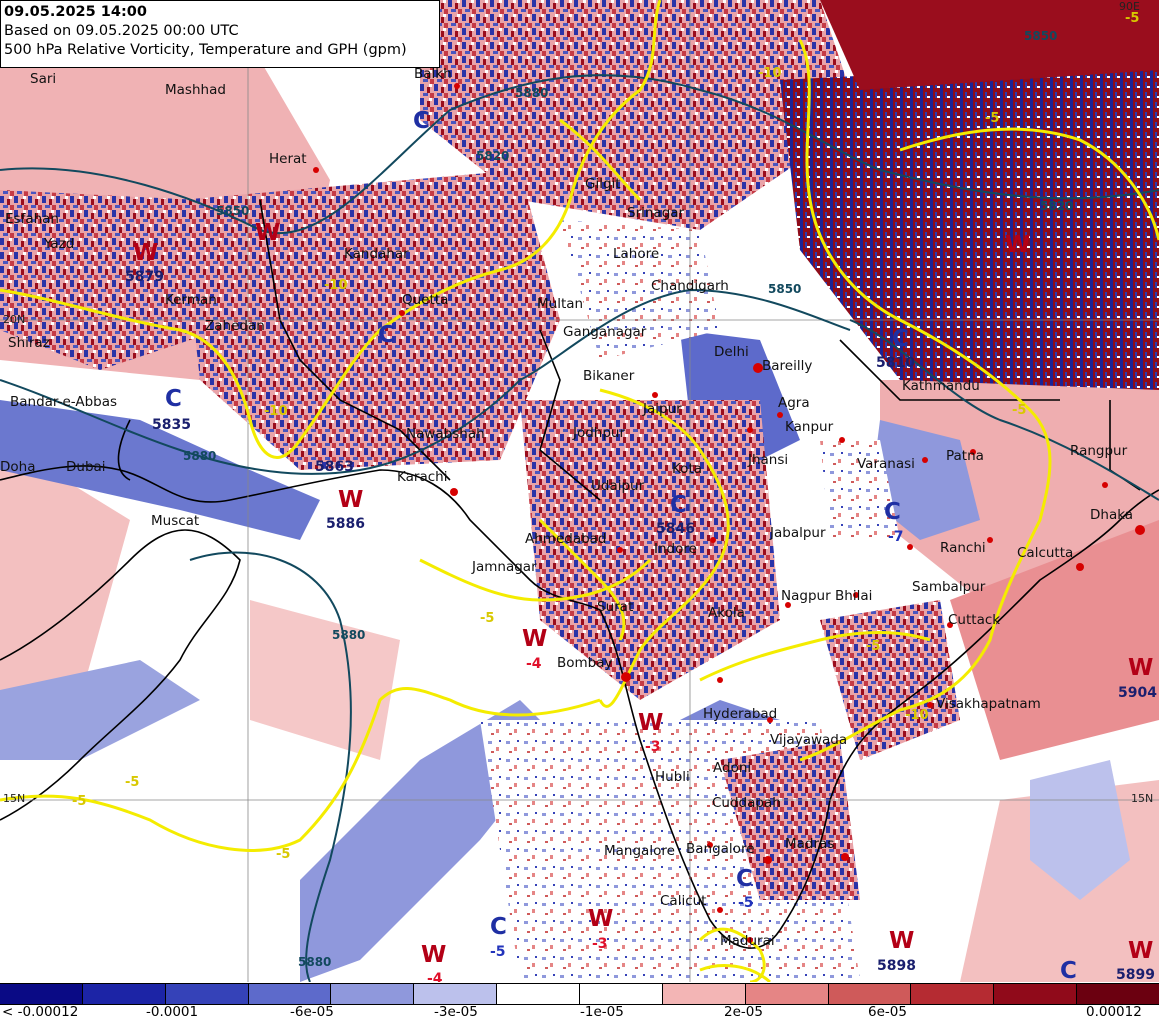 The width and height of the screenshot is (1159, 1024). Describe the element at coordinates (1045, 553) in the screenshot. I see `city-label: Calcutta` at that location.